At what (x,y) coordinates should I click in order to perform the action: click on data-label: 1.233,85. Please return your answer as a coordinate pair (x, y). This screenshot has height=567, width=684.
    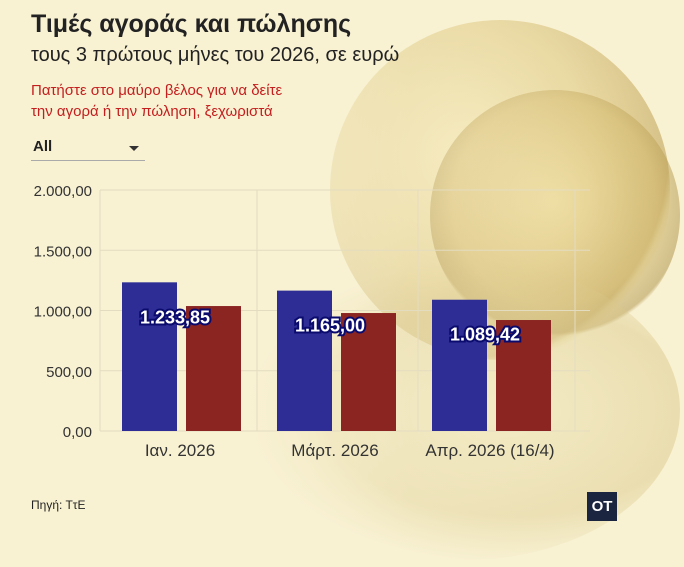
    Looking at the image, I should click on (175, 317).